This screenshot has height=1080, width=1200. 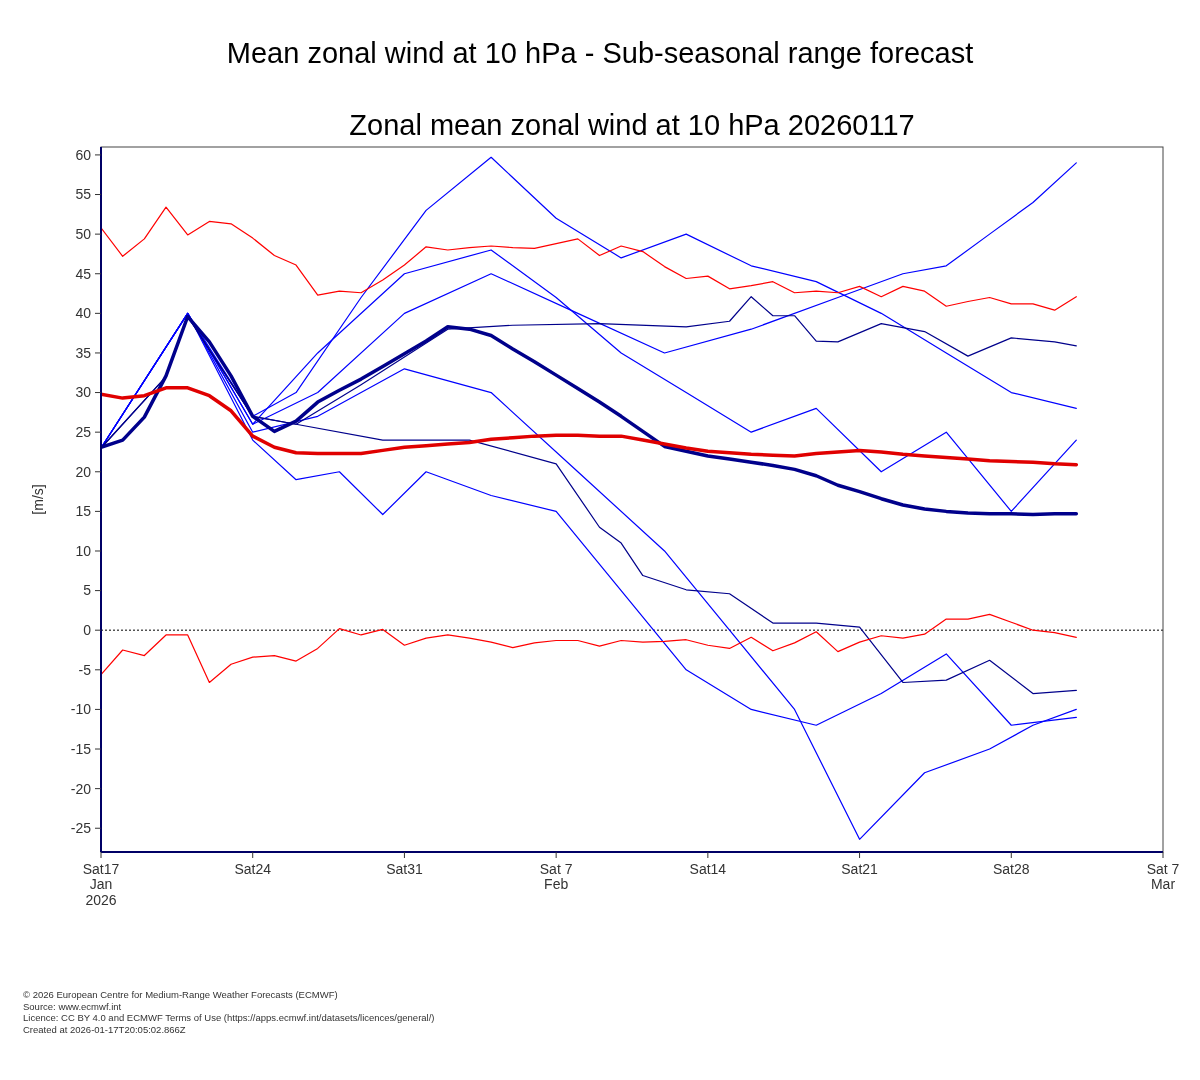 I want to click on x-tick-label: Sat21, so click(x=860, y=869).